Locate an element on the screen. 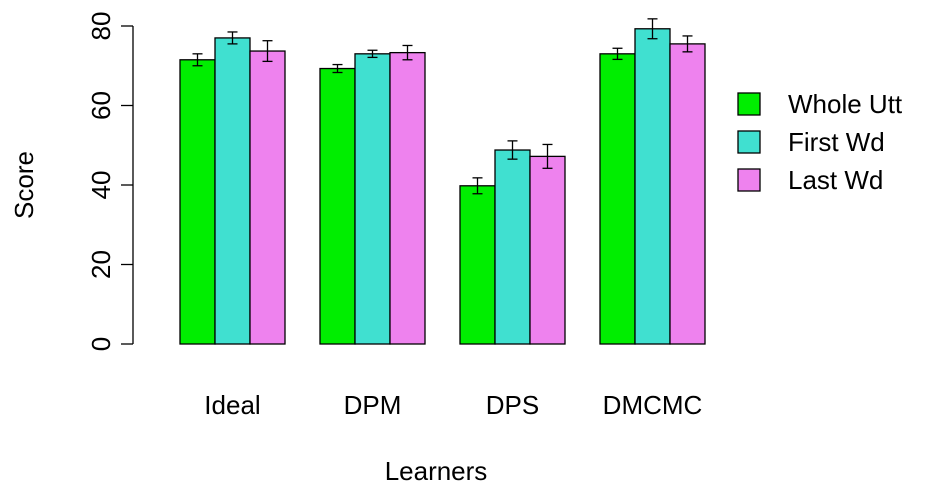 The width and height of the screenshot is (932, 494). x-tick-label: DMCMC is located at coordinates (653, 405).